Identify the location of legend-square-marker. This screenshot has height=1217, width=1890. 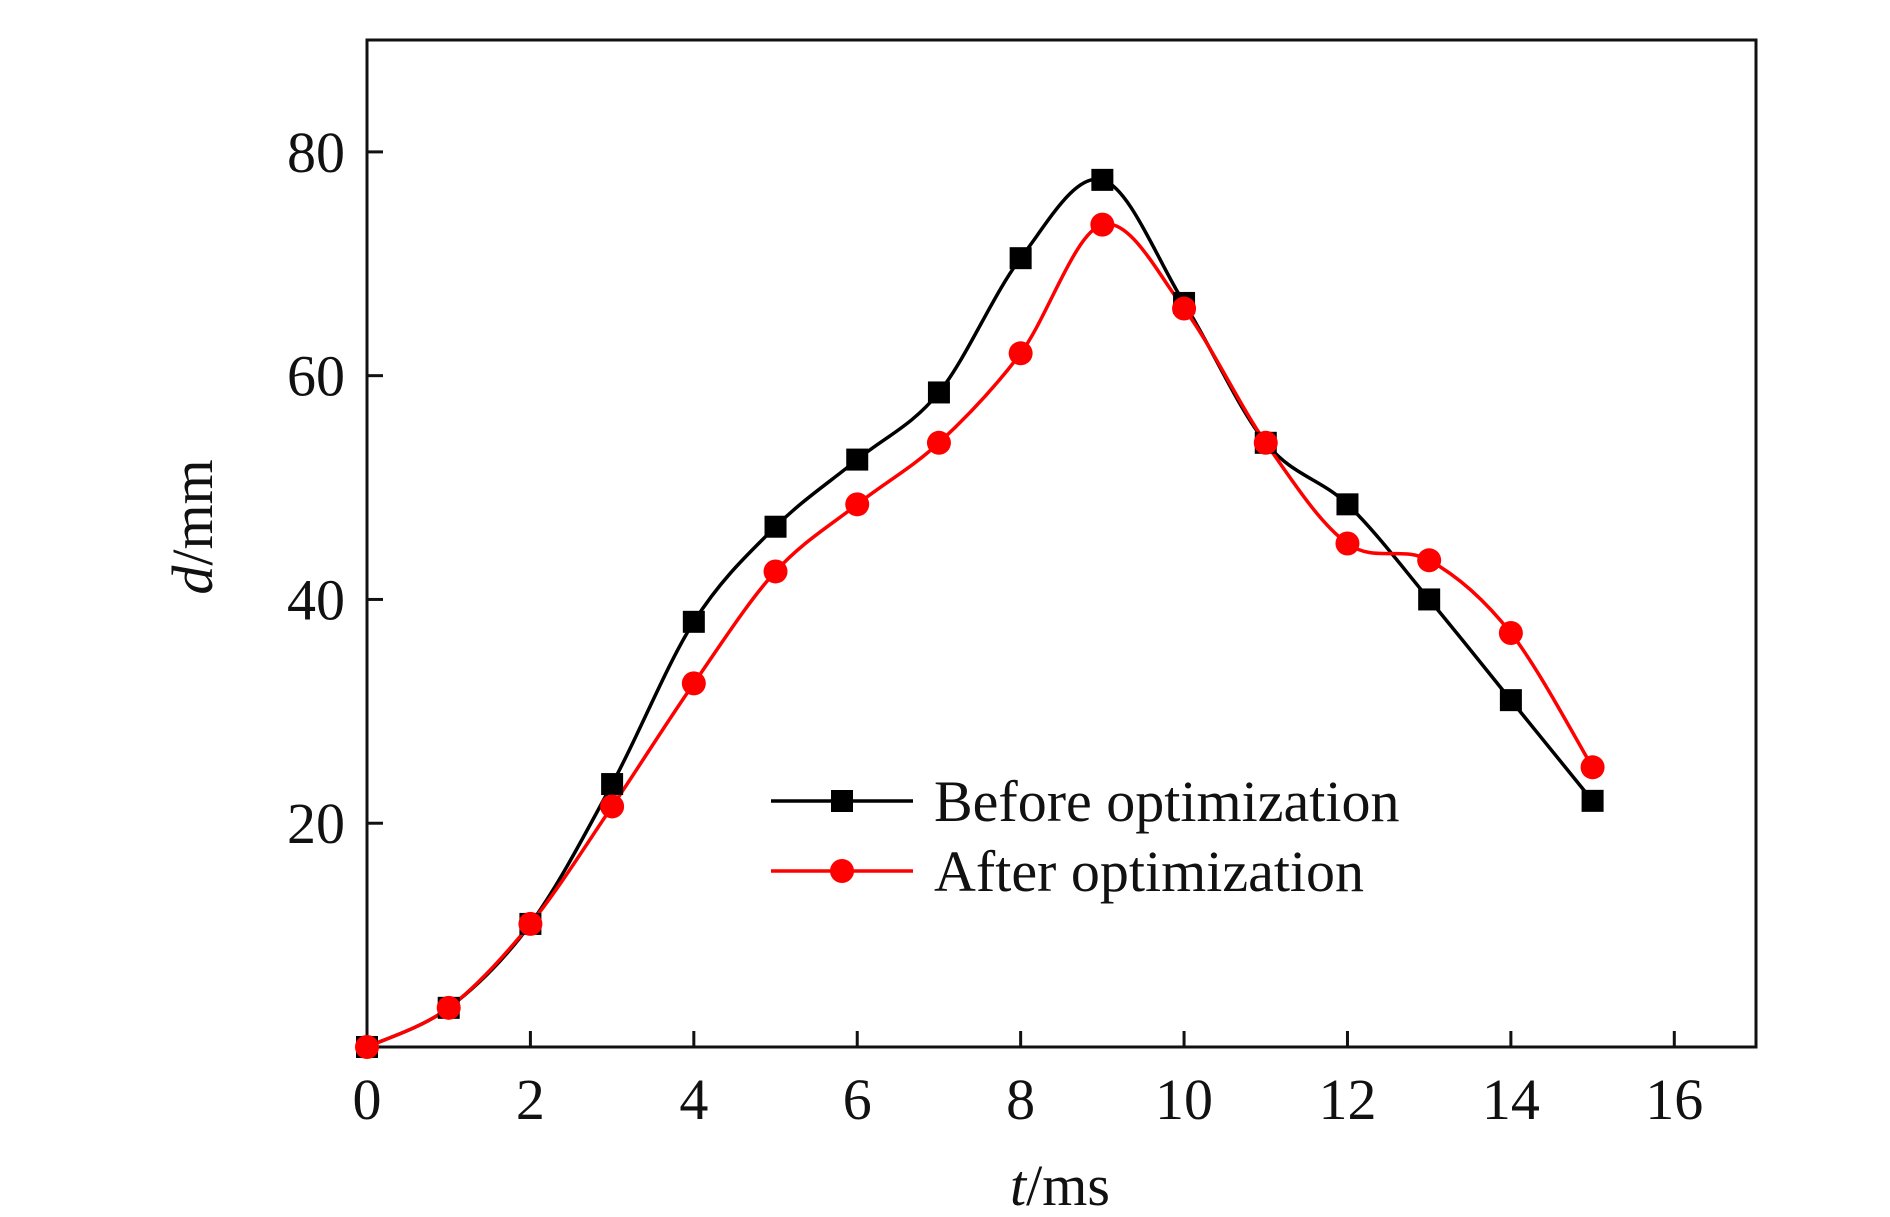
(842, 801).